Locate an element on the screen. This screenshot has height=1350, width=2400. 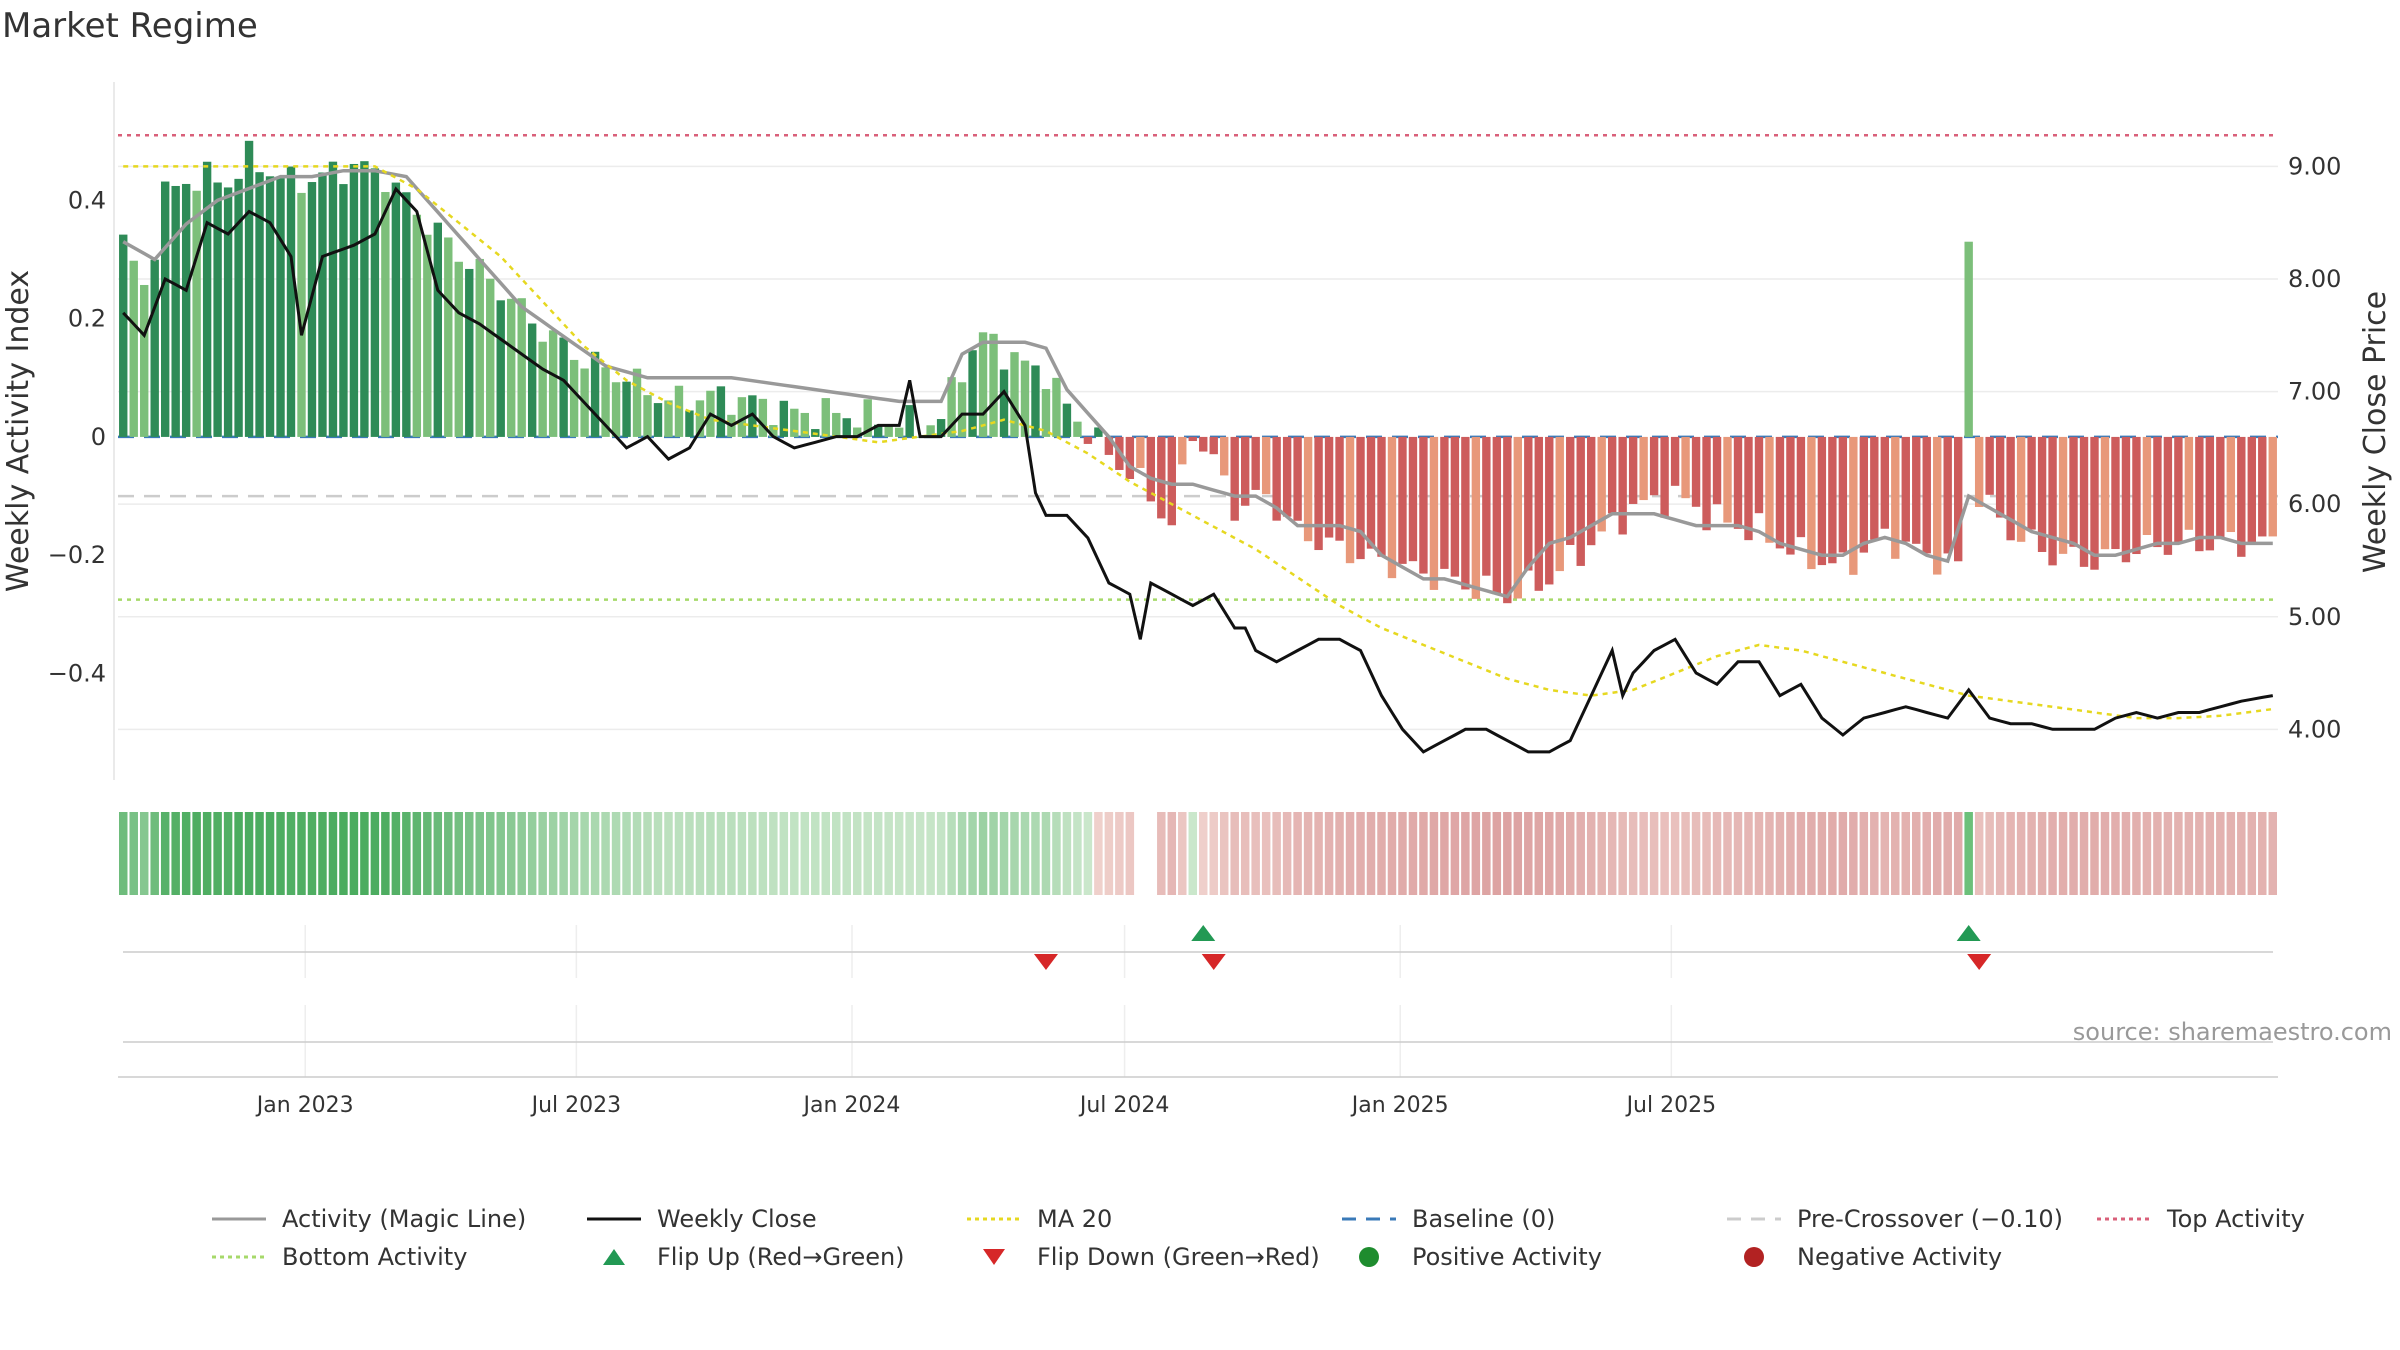
regime-heat-strip is located at coordinates (1198, 853).